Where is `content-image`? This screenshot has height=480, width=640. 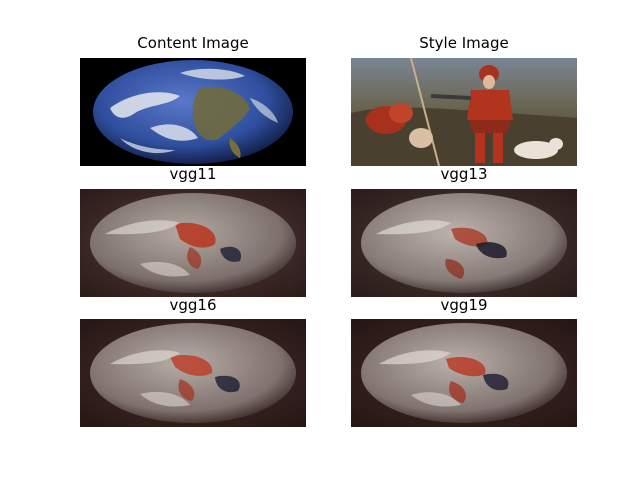
content-image is located at coordinates (193, 112).